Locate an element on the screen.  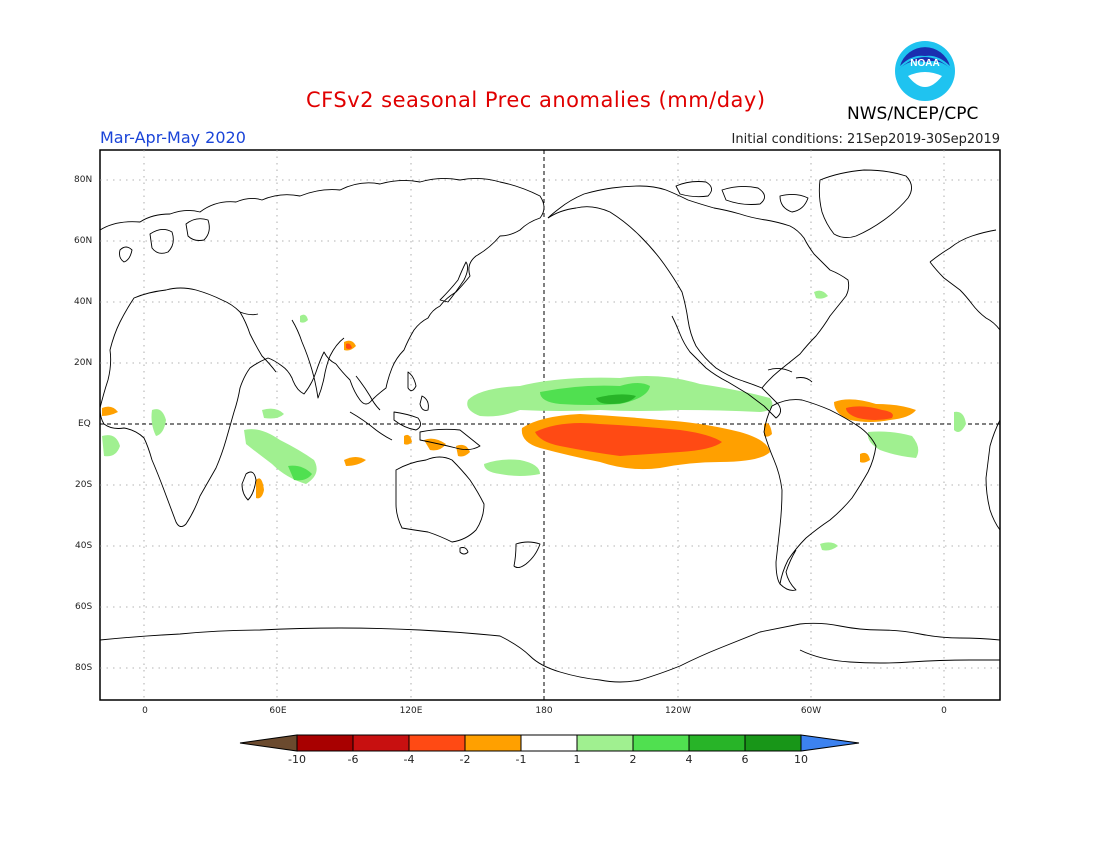
colorbar-label: 10 is located at coordinates (801, 759).